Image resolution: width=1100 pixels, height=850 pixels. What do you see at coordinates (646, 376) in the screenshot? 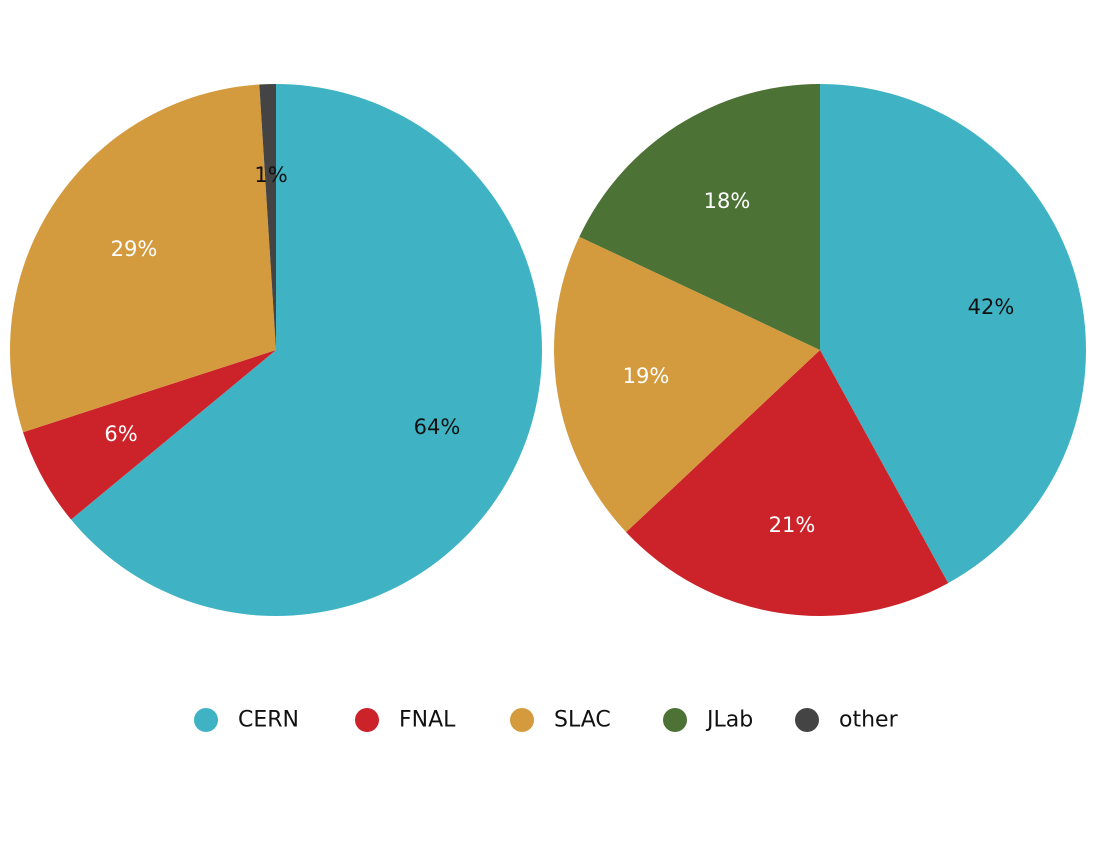
I see `right-pie-label-slac: 19%` at bounding box center [646, 376].